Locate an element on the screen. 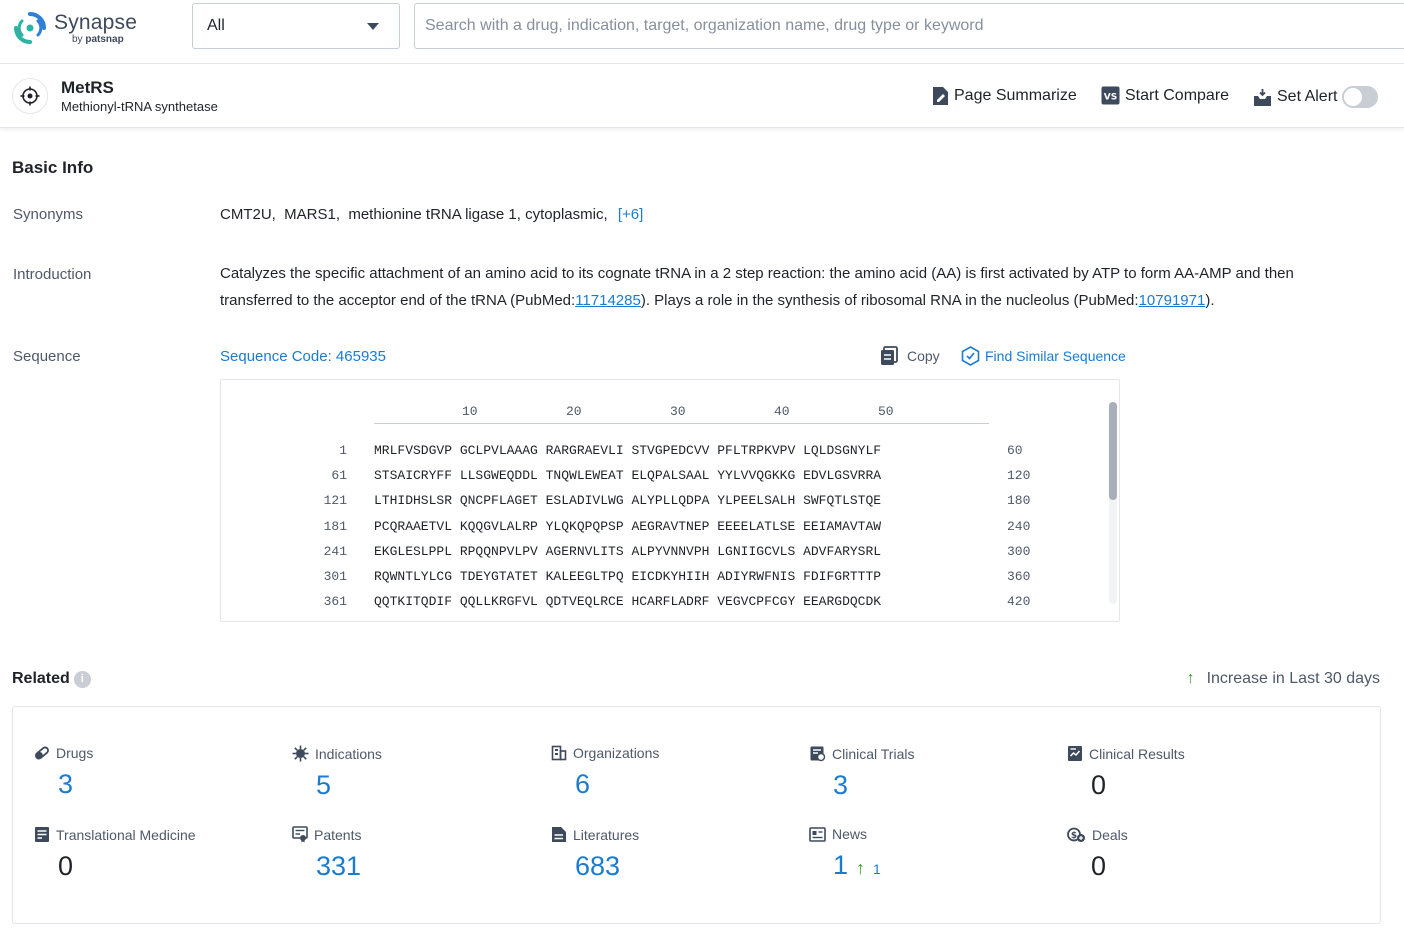 This screenshot has width=1404, height=934. stat-label-row: Translational Medicine is located at coordinates (159, 834).